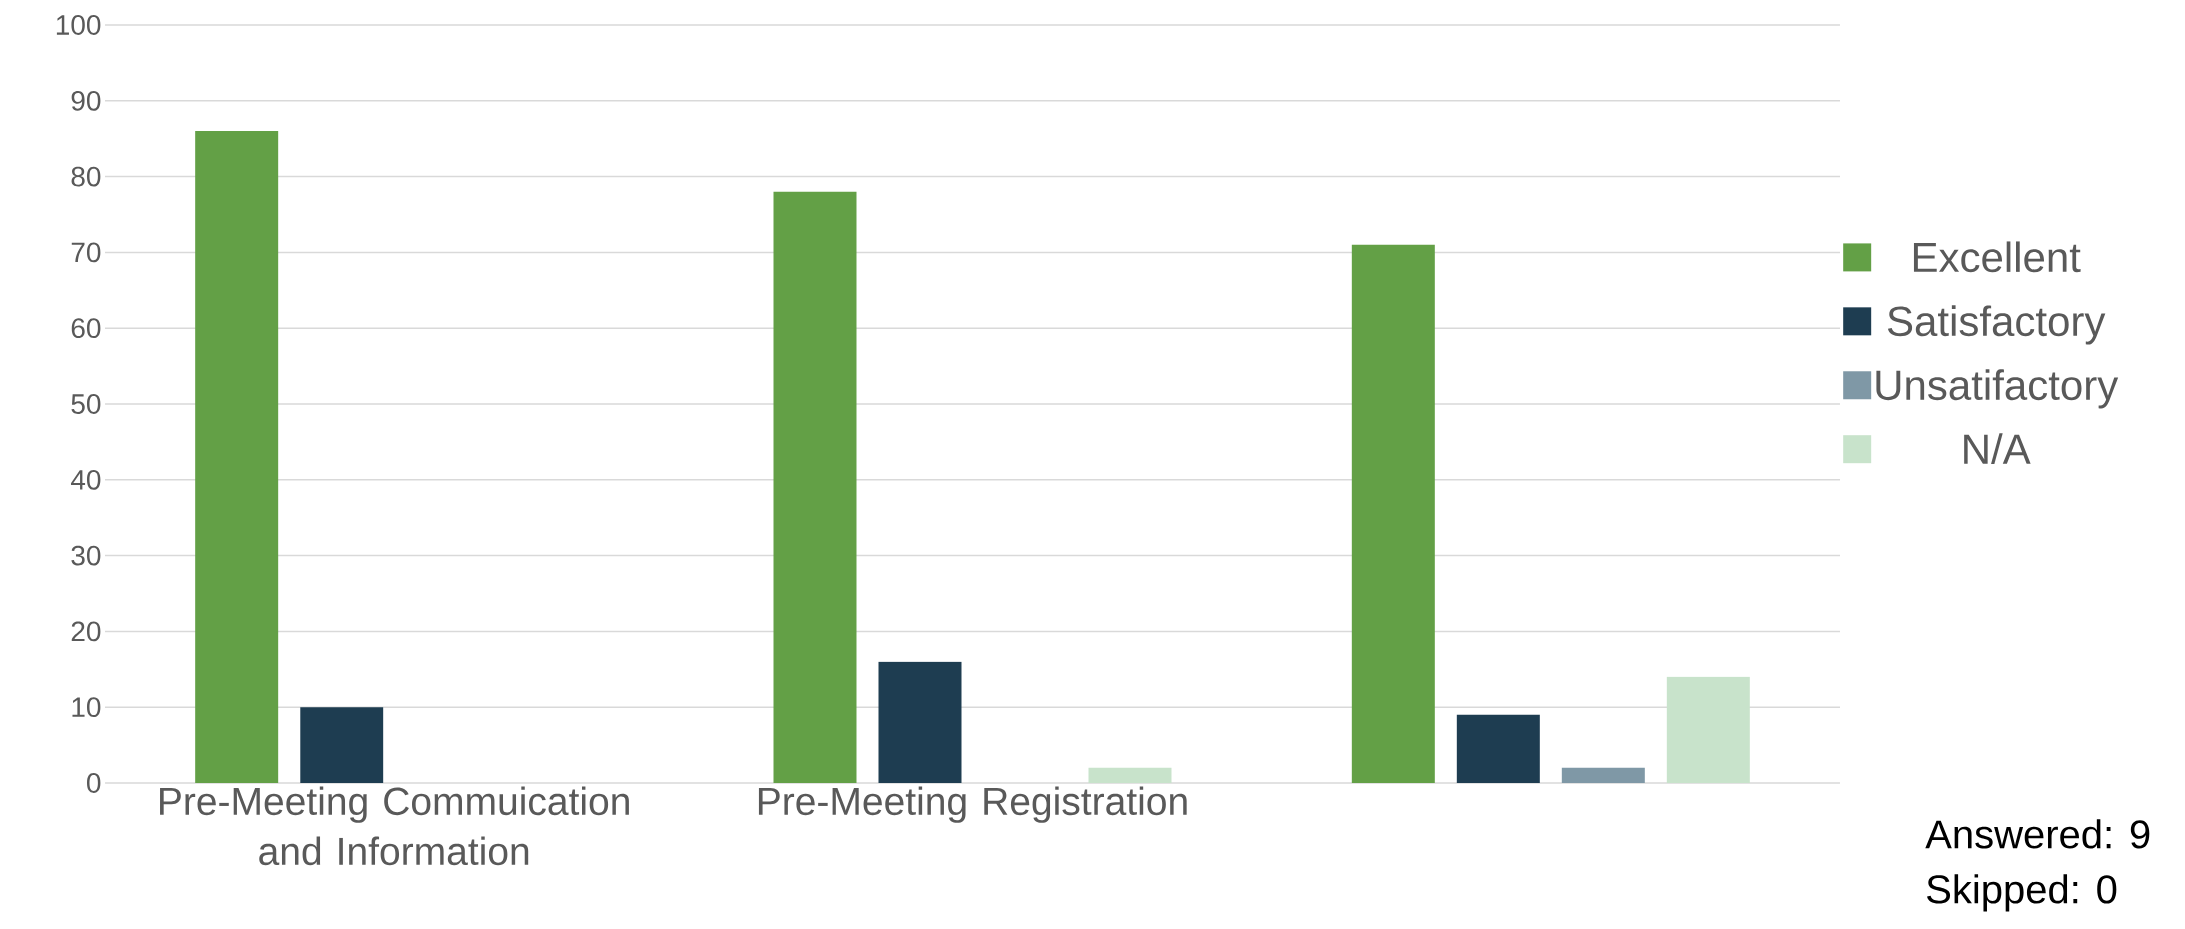 This screenshot has width=2185, height=929. What do you see at coordinates (2022, 893) in the screenshot?
I see `text: Skipped: 0` at bounding box center [2022, 893].